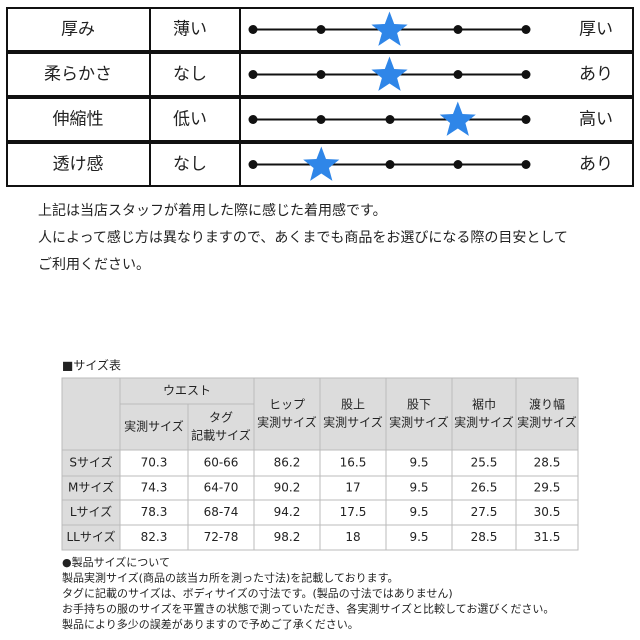 This screenshot has width=640, height=640. Describe the element at coordinates (190, 30) in the screenshot. I see `low-label: 薄い` at that location.